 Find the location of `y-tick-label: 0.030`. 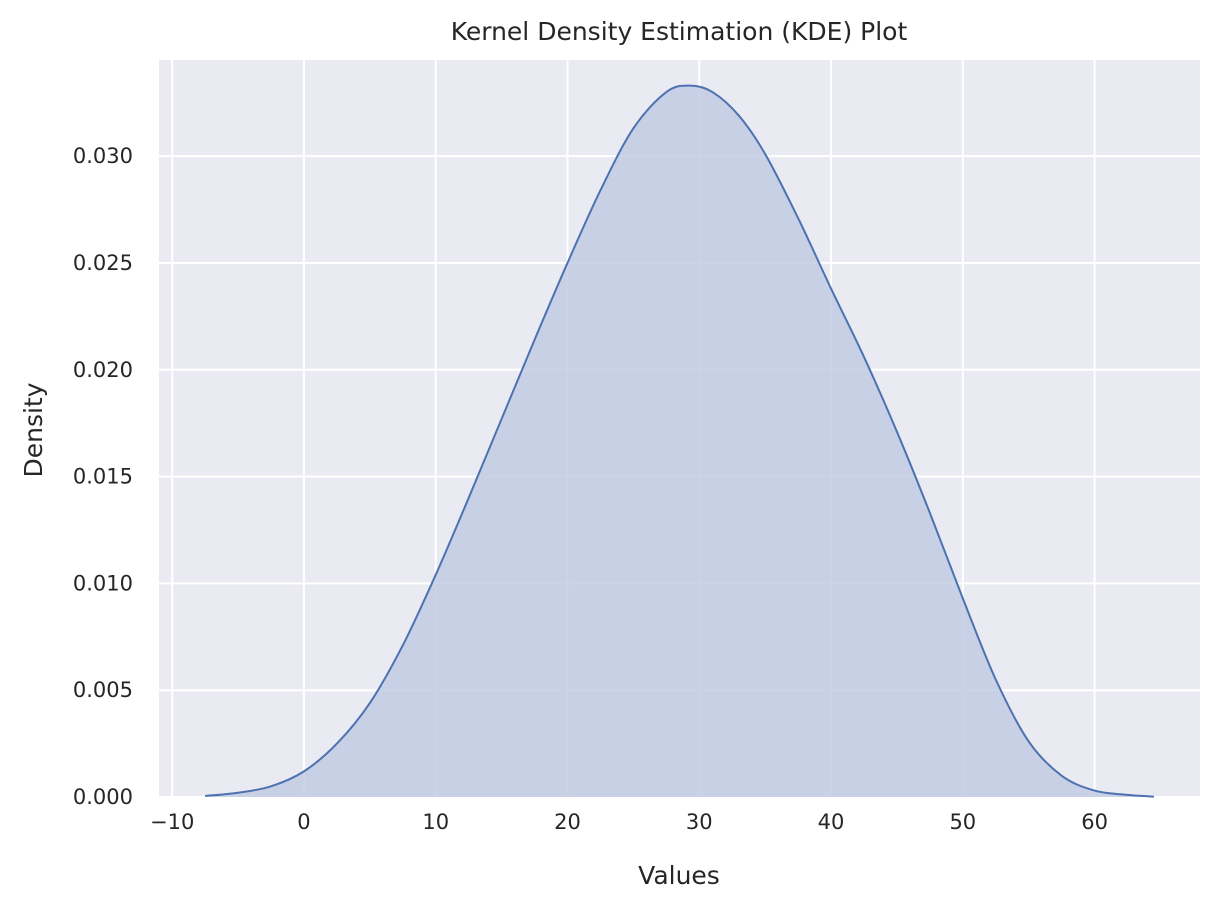

y-tick-label: 0.030 is located at coordinates (103, 156).